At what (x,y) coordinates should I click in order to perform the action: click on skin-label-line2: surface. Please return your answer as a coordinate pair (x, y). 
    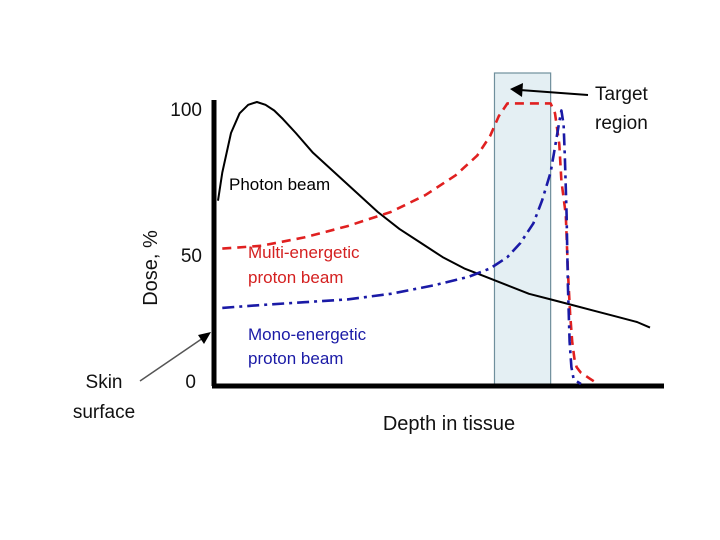
    Looking at the image, I should click on (104, 412).